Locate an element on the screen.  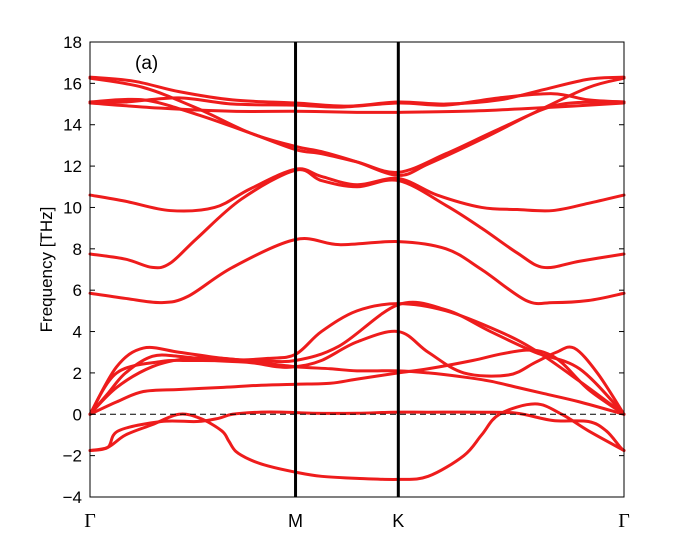
y-tick-label: 2 is located at coordinates (77, 373).